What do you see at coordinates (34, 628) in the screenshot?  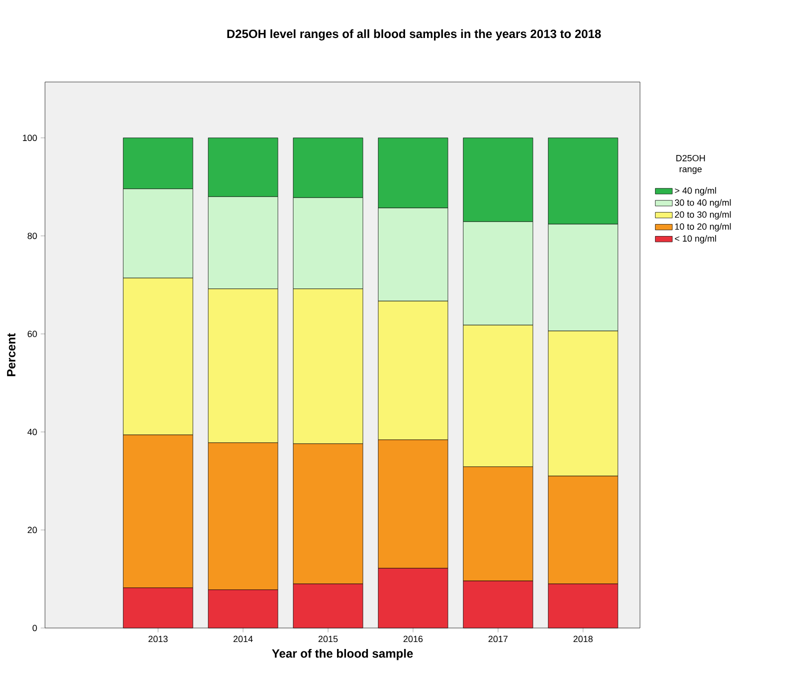 I see `y-tick-label: 0` at bounding box center [34, 628].